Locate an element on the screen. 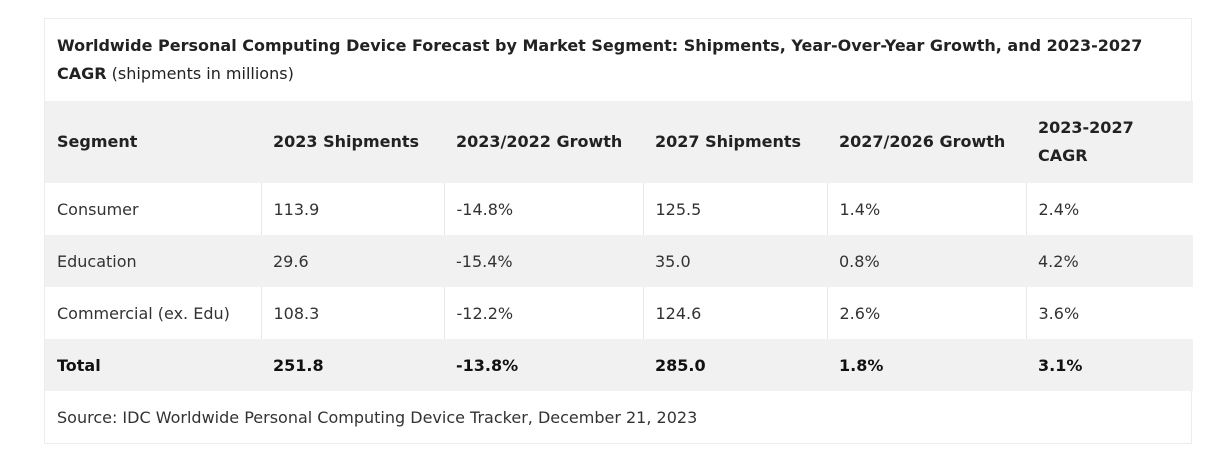 The width and height of the screenshot is (1216, 468). cell-2027-2026-growth: 0.8% is located at coordinates (859, 261).